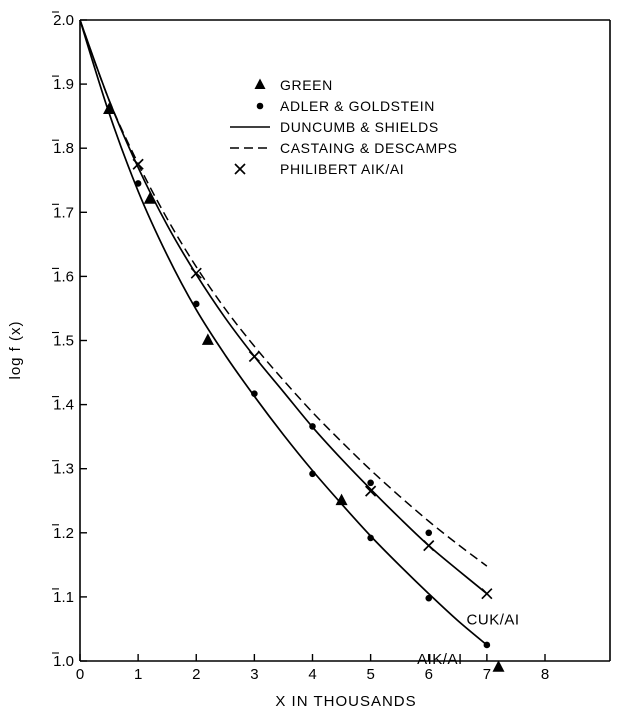  Describe the element at coordinates (545, 674) in the screenshot. I see `x-tick-label: 8` at that location.